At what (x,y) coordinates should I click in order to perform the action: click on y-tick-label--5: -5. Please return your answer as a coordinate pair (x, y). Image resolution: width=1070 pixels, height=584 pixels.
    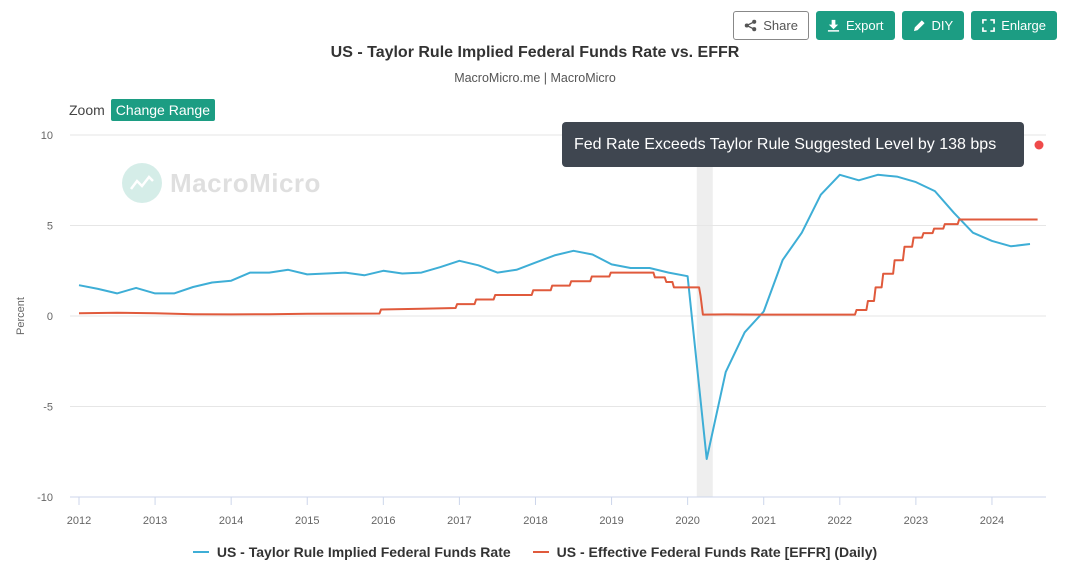
    Looking at the image, I should click on (48, 408).